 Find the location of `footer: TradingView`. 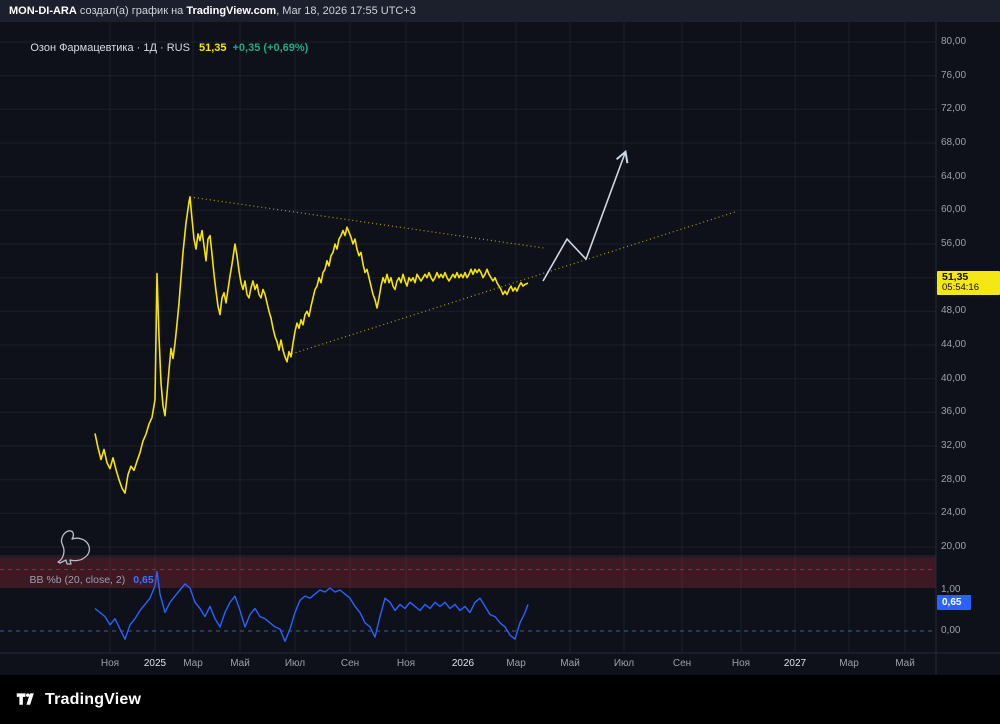

footer: TradingView is located at coordinates (500, 699).